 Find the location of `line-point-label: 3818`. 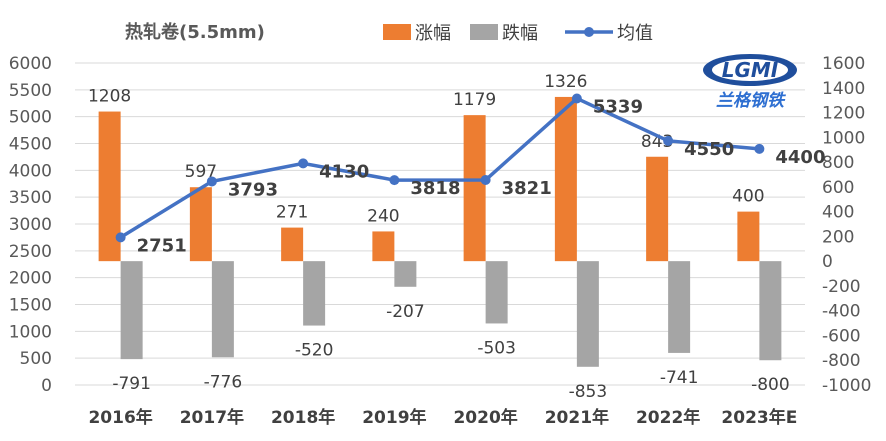

line-point-label: 3818 is located at coordinates (435, 188).